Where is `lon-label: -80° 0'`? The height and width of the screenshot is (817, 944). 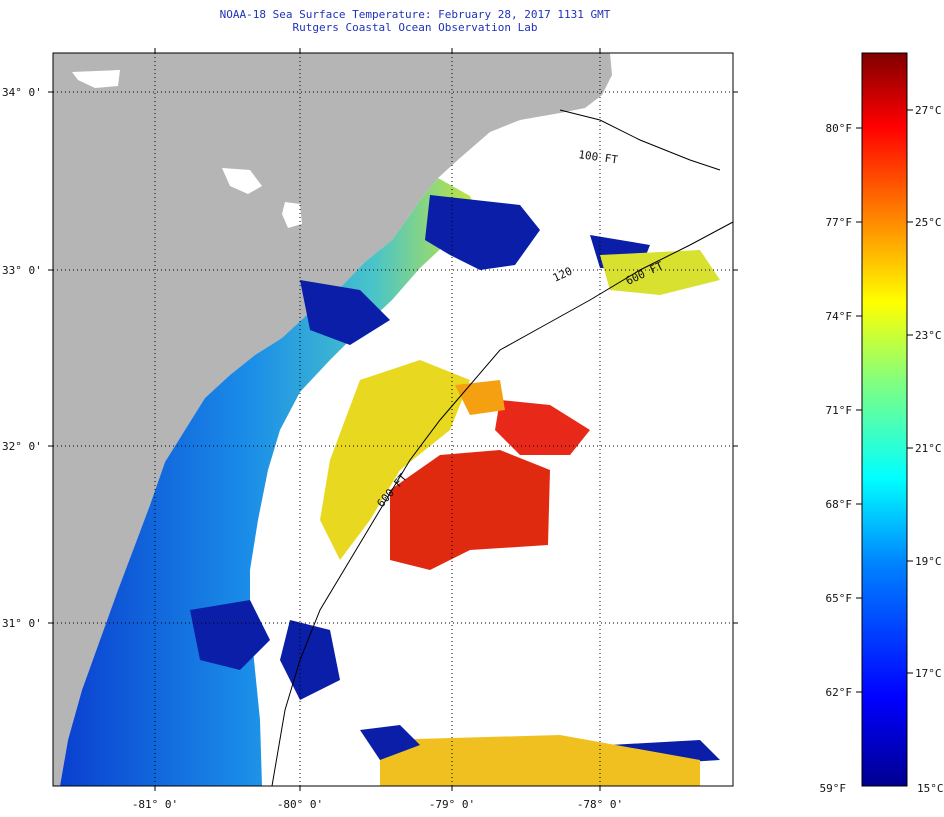 lon-label: -80° 0' is located at coordinates (300, 804).